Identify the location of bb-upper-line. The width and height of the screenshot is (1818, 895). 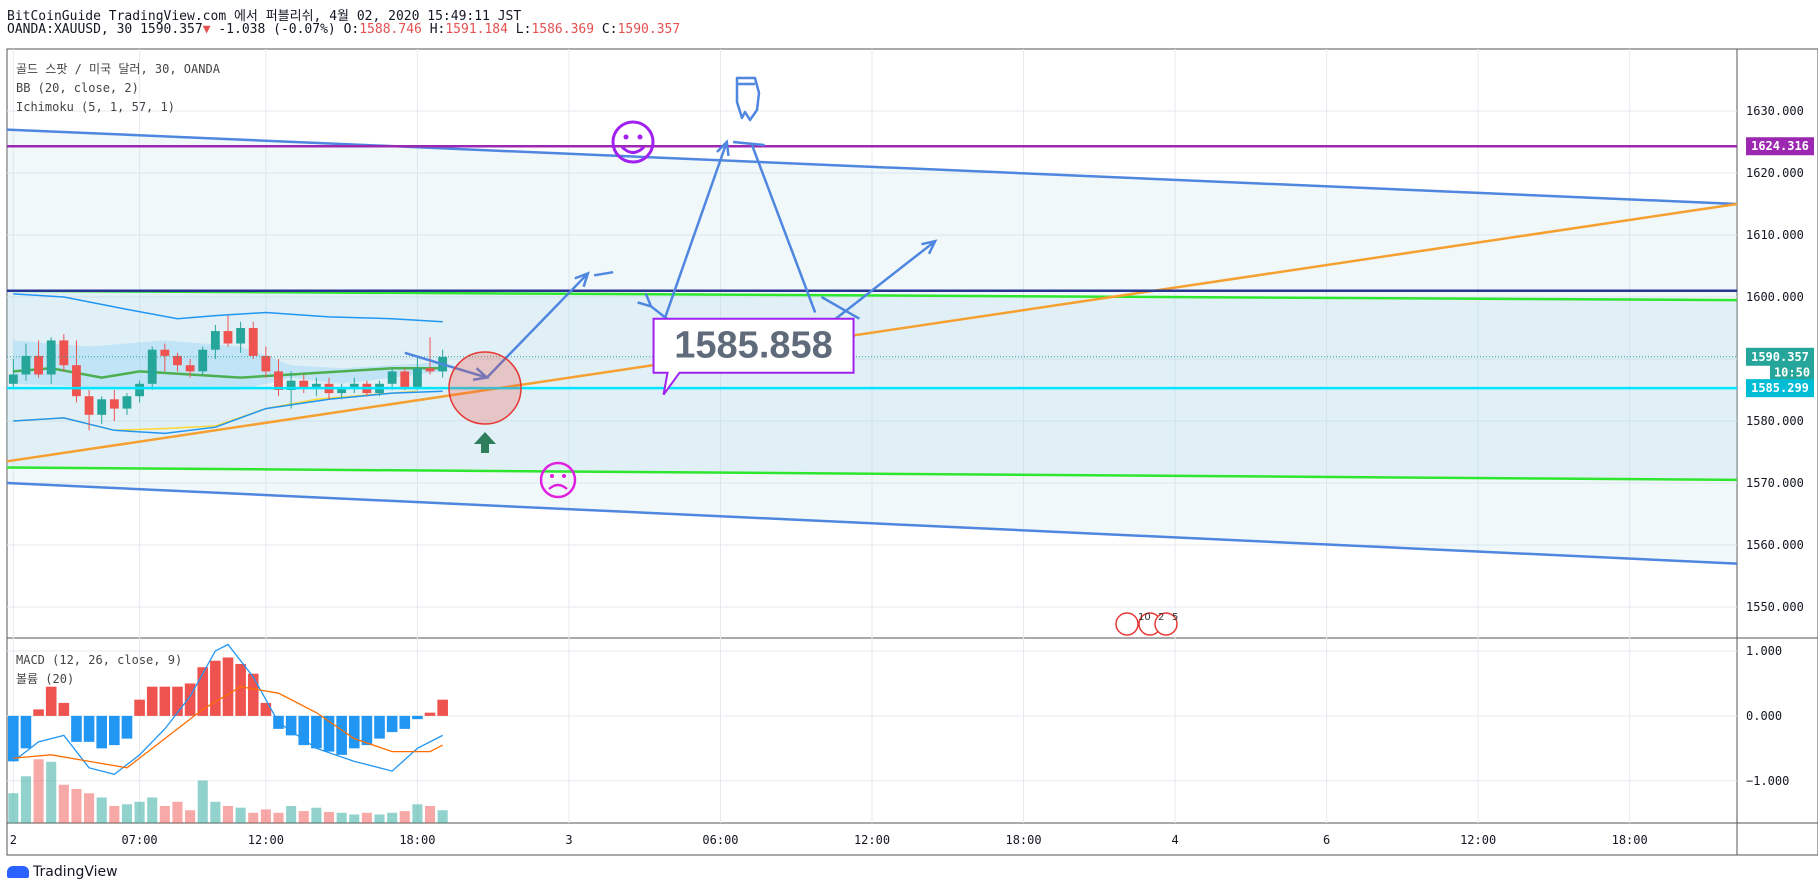
(228, 308).